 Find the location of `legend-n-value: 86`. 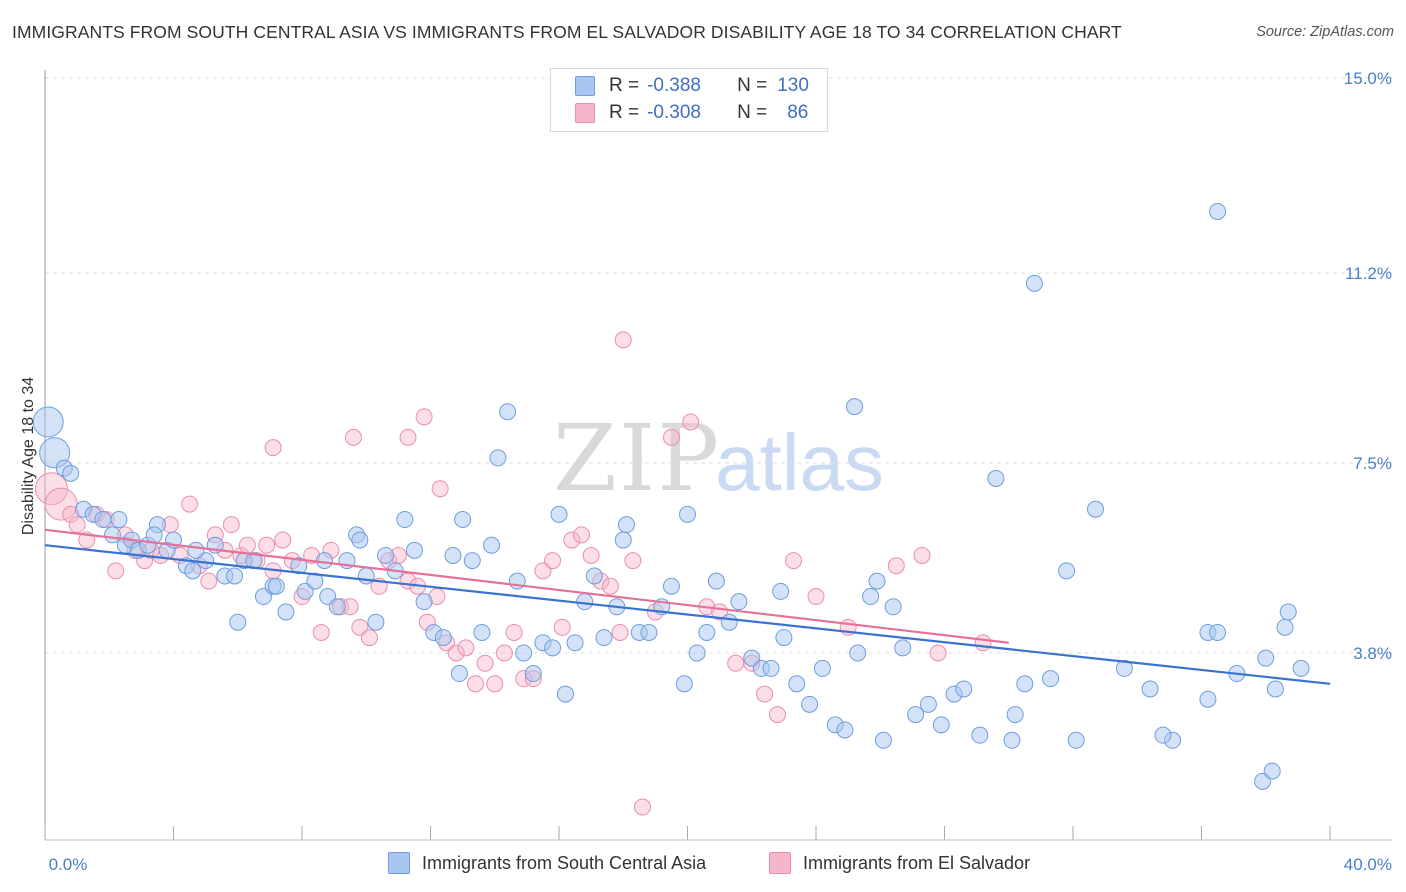

legend-n-value: 86 is located at coordinates (798, 112).